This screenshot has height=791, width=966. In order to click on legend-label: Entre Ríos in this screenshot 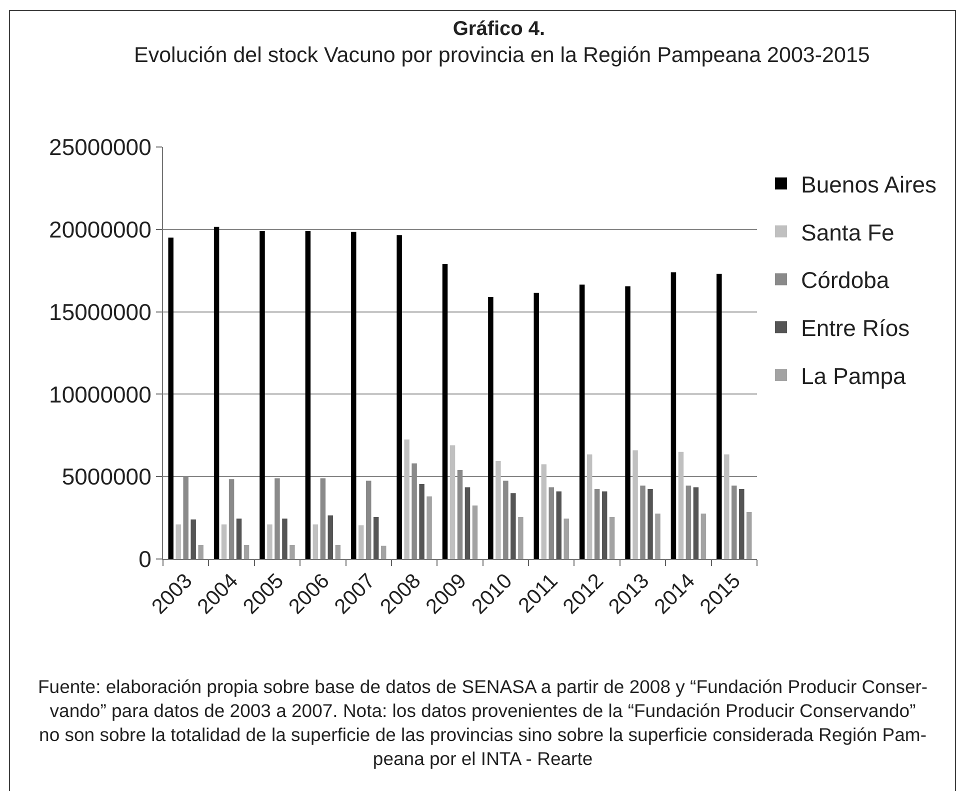, I will do `click(855, 328)`.